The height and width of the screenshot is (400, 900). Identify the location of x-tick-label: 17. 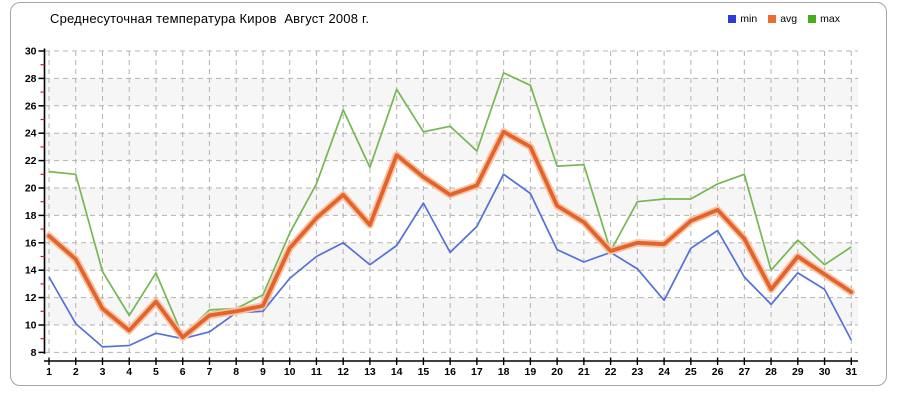
(477, 372).